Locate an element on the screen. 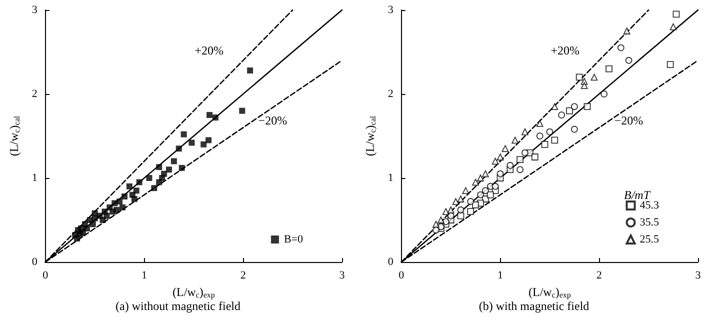 This screenshot has height=320, width=712. text: (b) with magnetic field is located at coordinates (534, 306).